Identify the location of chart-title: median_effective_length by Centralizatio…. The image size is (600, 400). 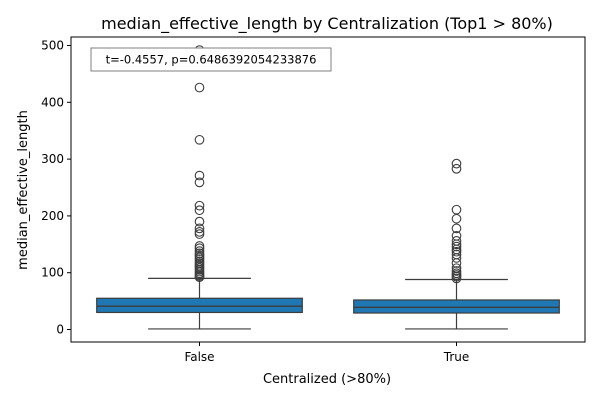
(327, 24).